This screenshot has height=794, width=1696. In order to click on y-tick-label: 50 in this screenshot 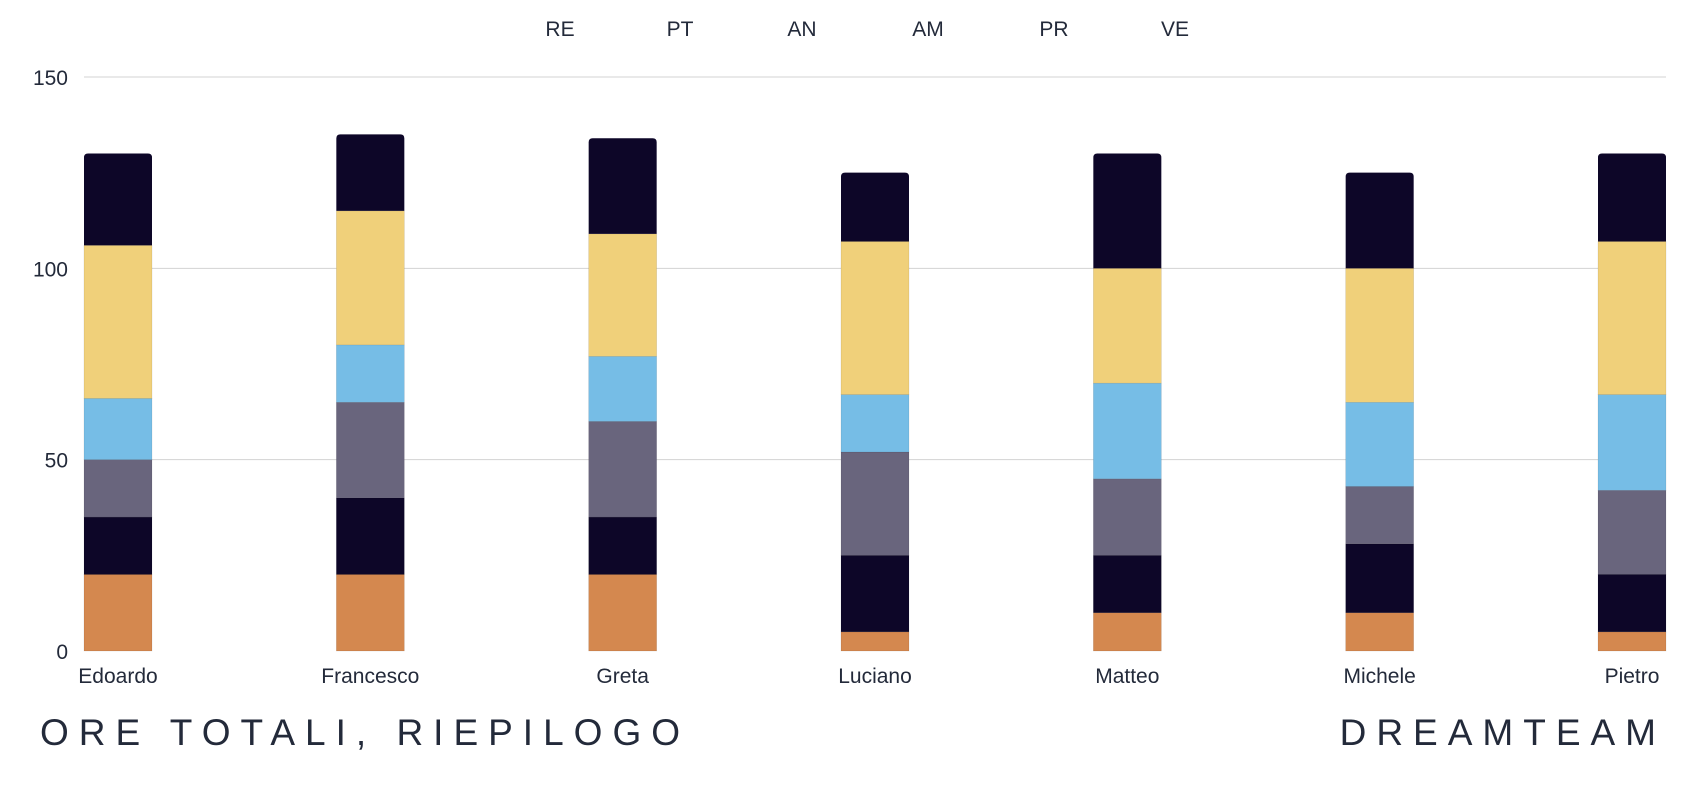, I will do `click(56, 461)`.